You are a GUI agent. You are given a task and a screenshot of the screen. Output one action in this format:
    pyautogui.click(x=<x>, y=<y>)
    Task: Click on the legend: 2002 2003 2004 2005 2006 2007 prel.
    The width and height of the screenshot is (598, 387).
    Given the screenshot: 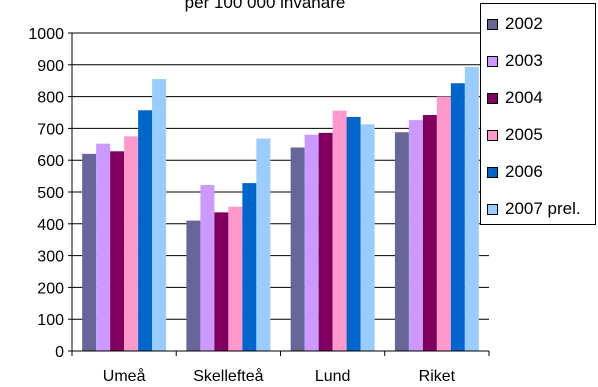 What is the action you would take?
    pyautogui.click(x=538, y=114)
    